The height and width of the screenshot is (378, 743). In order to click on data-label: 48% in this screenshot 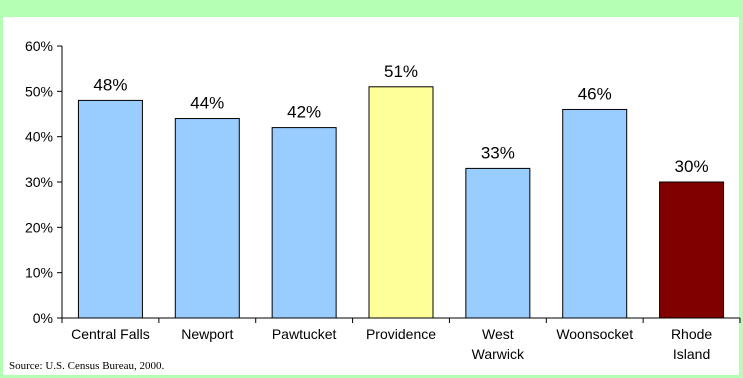, I will do `click(110, 84)`.